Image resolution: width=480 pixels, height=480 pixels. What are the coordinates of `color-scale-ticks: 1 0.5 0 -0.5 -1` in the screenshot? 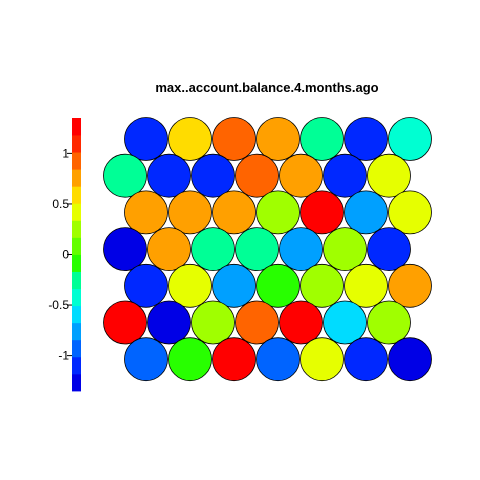 It's located at (60, 254).